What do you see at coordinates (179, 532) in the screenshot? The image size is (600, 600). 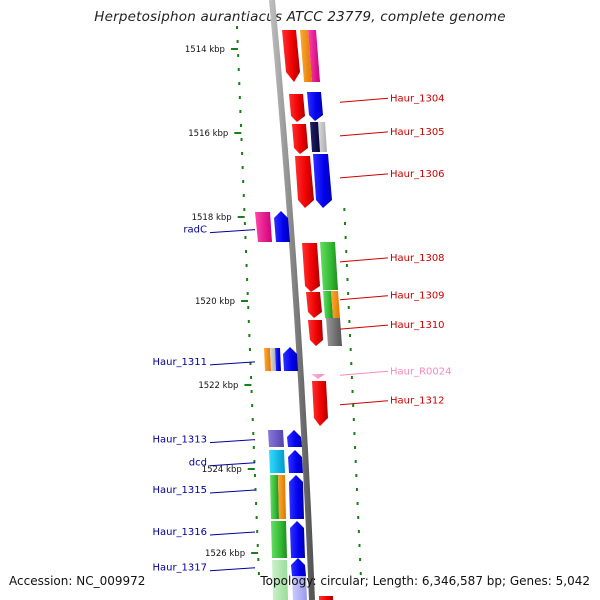 I see `gene-label: Haur_1316` at bounding box center [179, 532].